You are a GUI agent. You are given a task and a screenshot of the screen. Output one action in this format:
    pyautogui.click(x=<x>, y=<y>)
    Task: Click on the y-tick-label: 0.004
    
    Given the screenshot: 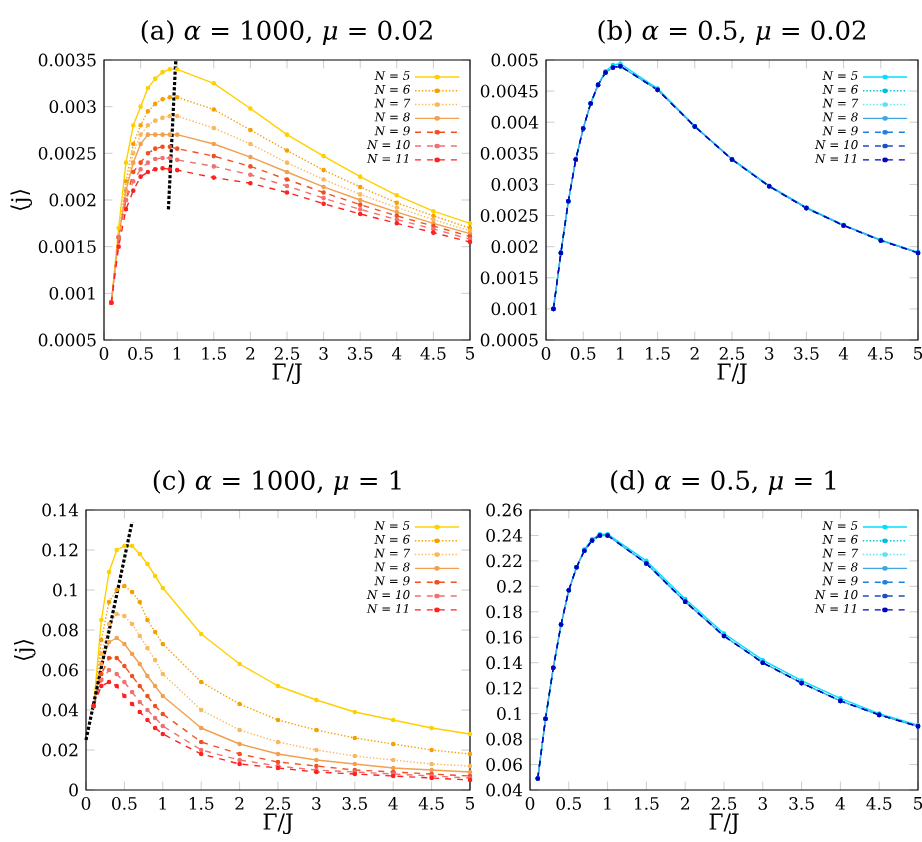 What is the action you would take?
    pyautogui.click(x=515, y=122)
    